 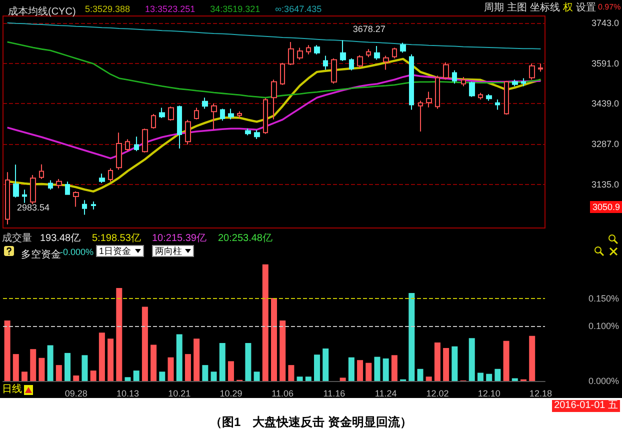 I want to click on x-tick-label: 11.24, so click(x=385, y=393).